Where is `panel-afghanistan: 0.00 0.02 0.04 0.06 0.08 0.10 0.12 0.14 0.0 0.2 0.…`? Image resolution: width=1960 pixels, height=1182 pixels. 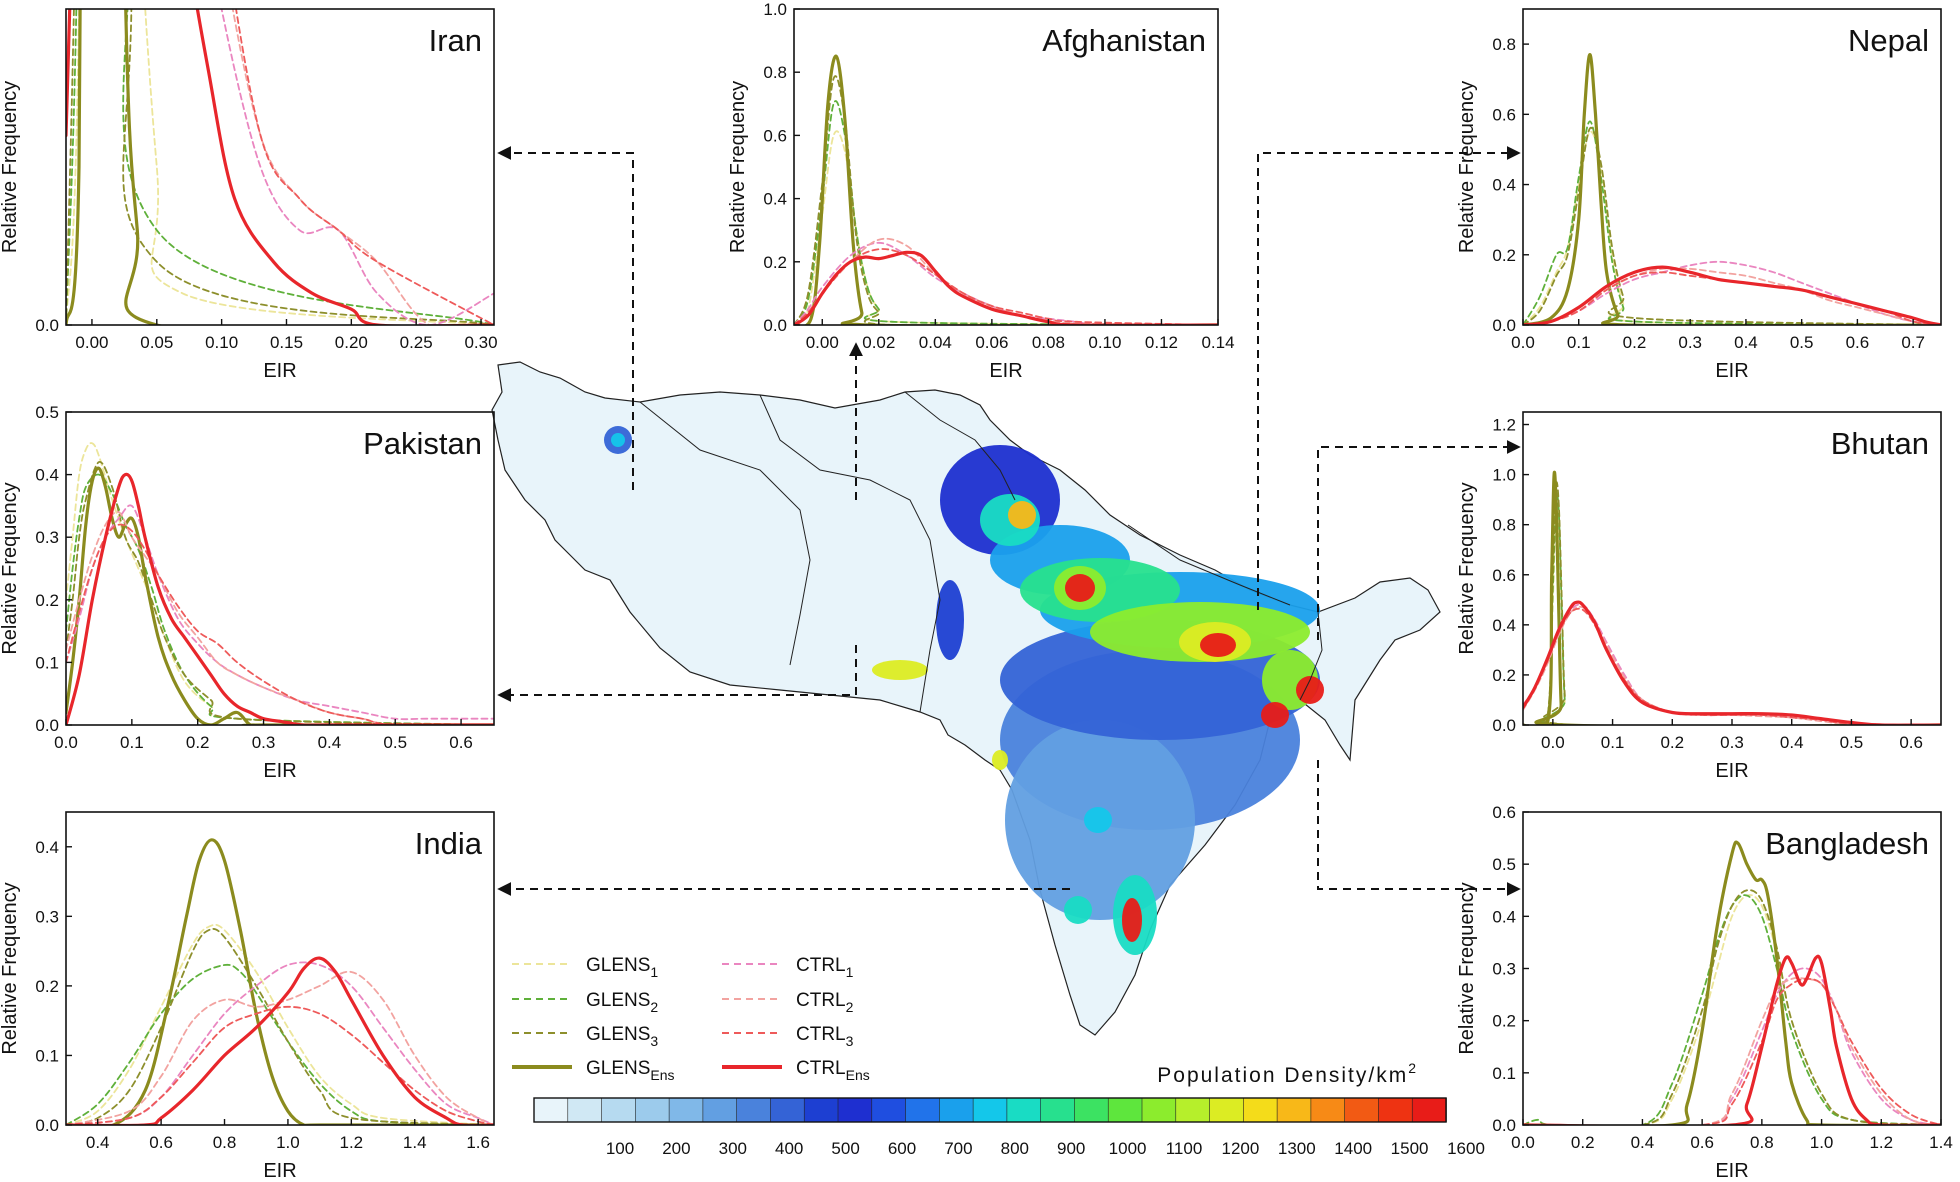 panel-afghanistan: 0.00 0.02 0.04 0.06 0.08 0.10 0.12 0.14 0.0 0.2 0.… is located at coordinates (981, 191).